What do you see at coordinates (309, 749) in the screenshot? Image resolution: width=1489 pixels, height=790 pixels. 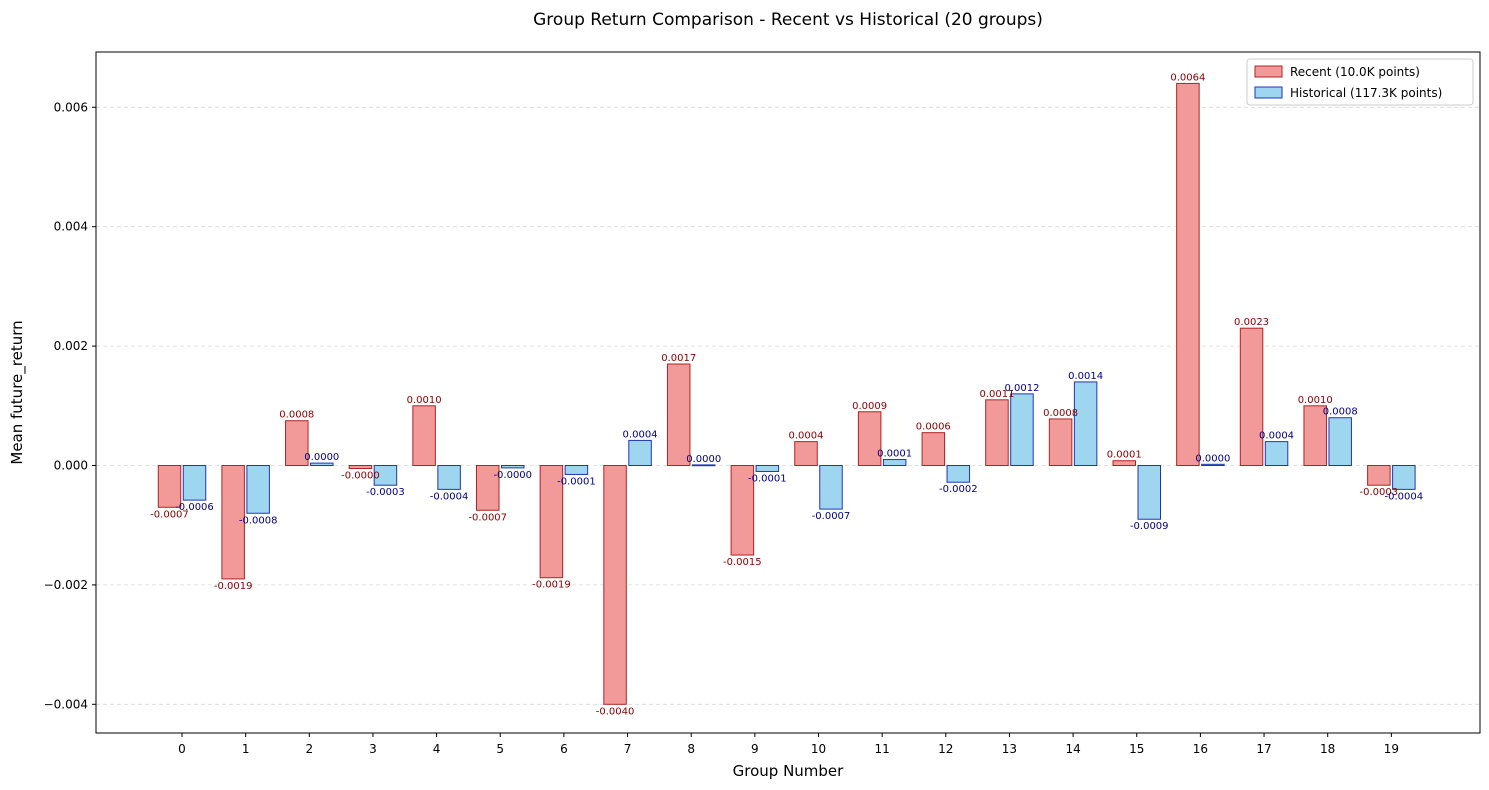 I see `x-tick-label: 2` at bounding box center [309, 749].